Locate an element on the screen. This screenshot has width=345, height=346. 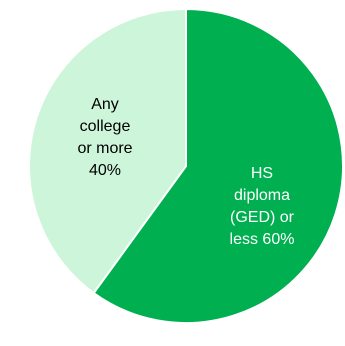
pie-slice-label-line: (GED) or is located at coordinates (262, 217).